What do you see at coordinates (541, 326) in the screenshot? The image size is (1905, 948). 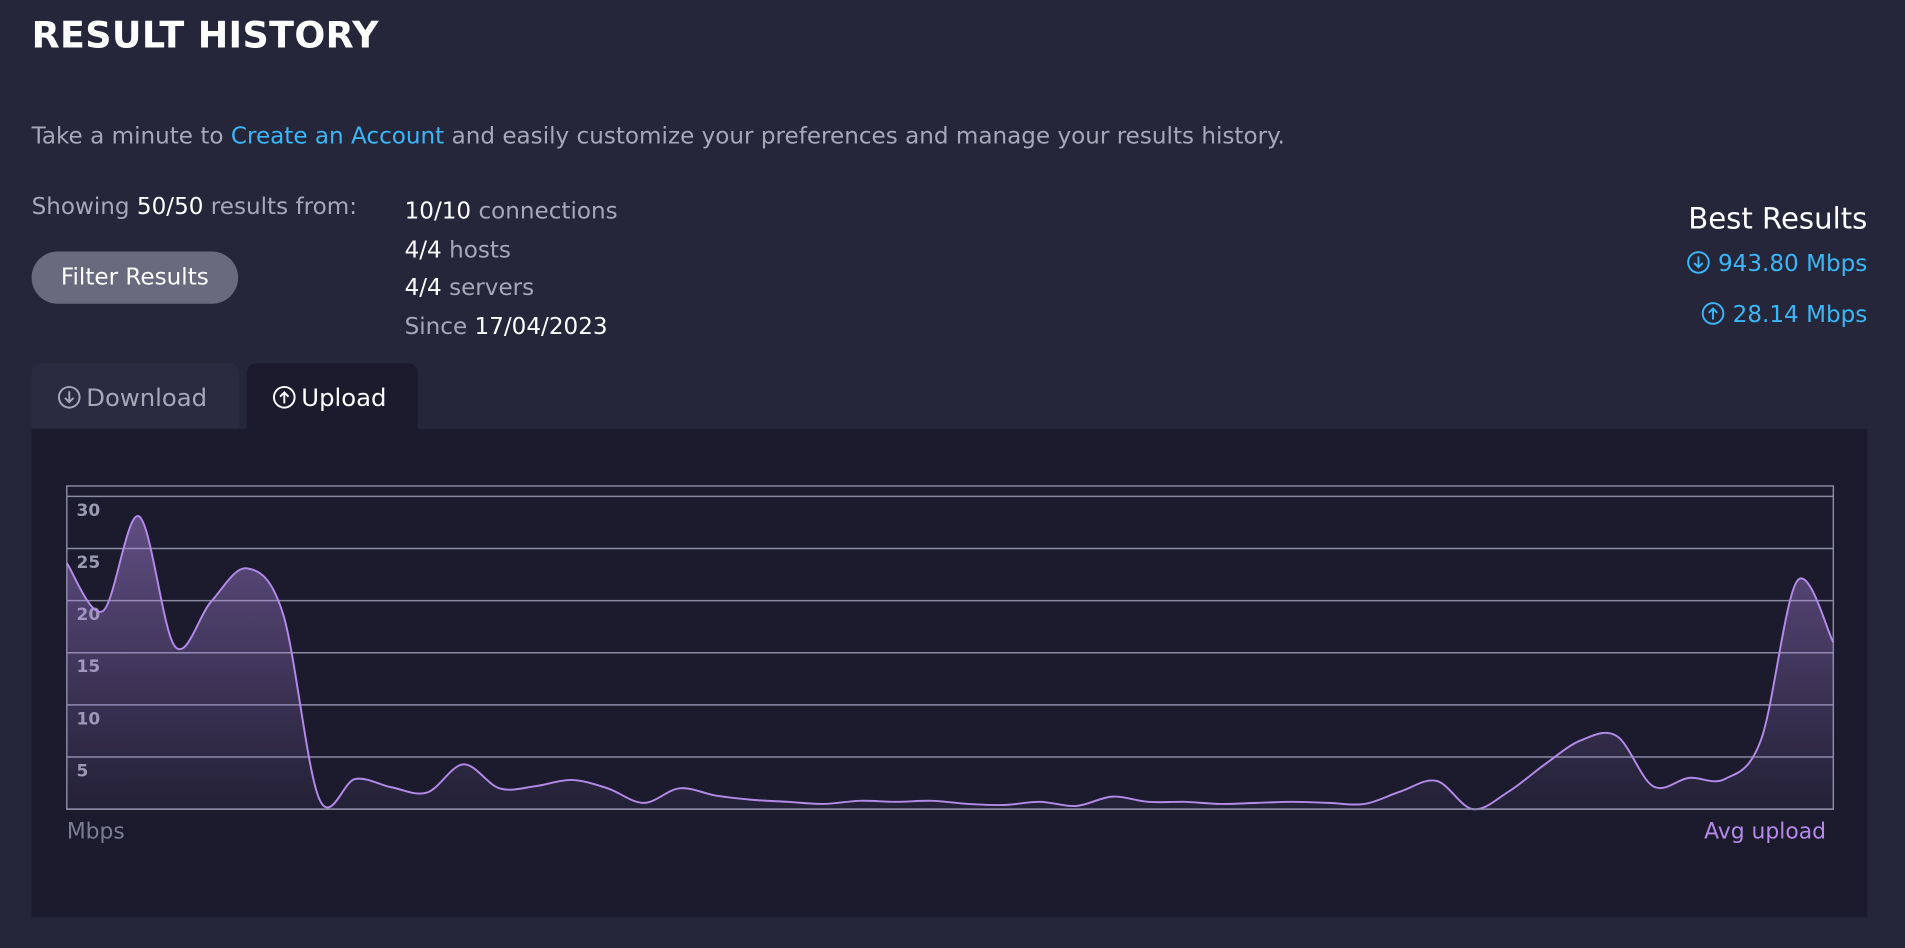 I see `since-date: 17/04/2023` at bounding box center [541, 326].